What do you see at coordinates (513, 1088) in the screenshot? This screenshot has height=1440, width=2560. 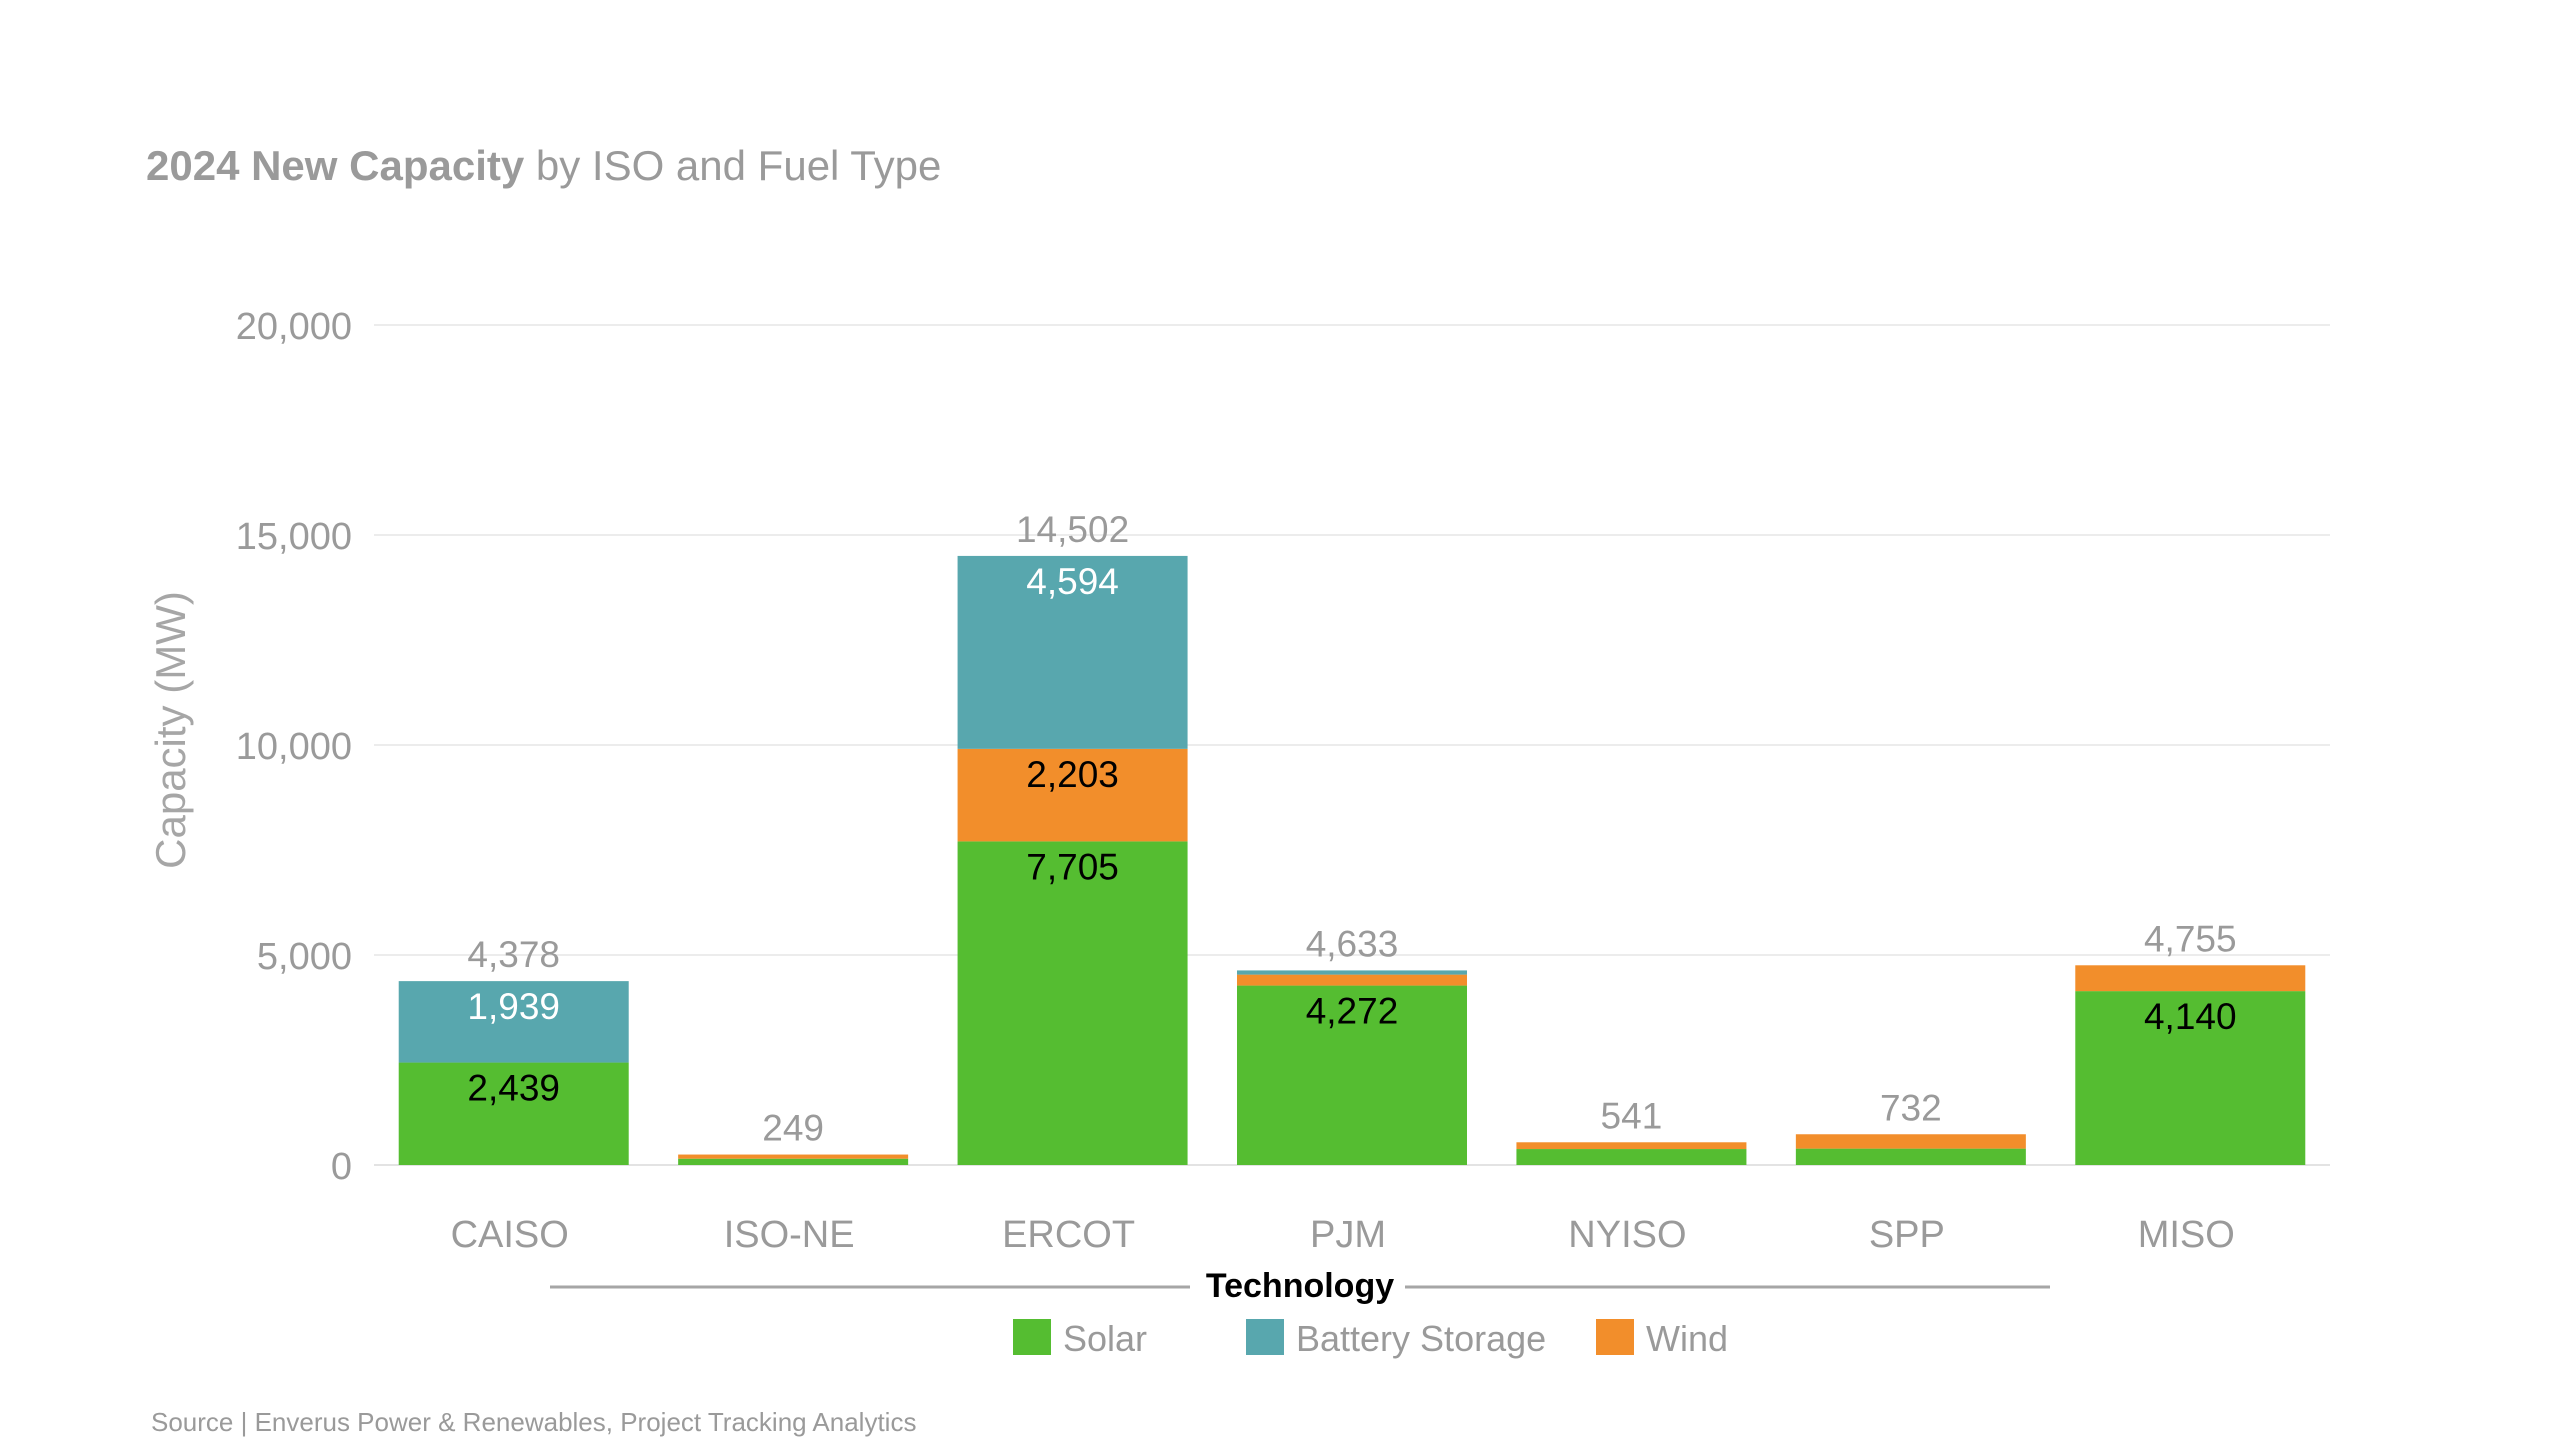 I see `data-label-solar-caiso: 2,439` at bounding box center [513, 1088].